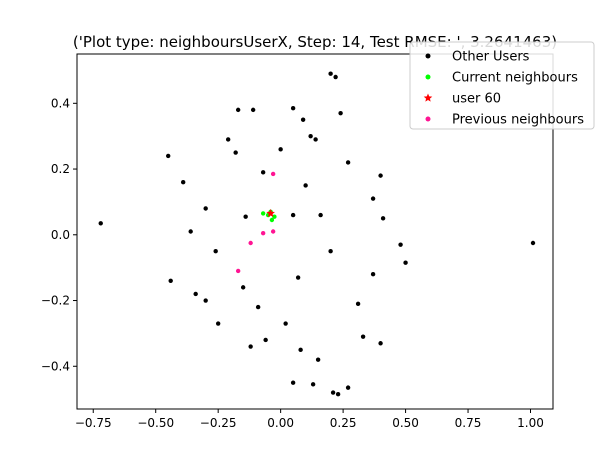 Image resolution: width=614 pixels, height=460 pixels. I want to click on y-axis: −0.4 −0.2 0.0 0.2 0.4, so click(59, 234).